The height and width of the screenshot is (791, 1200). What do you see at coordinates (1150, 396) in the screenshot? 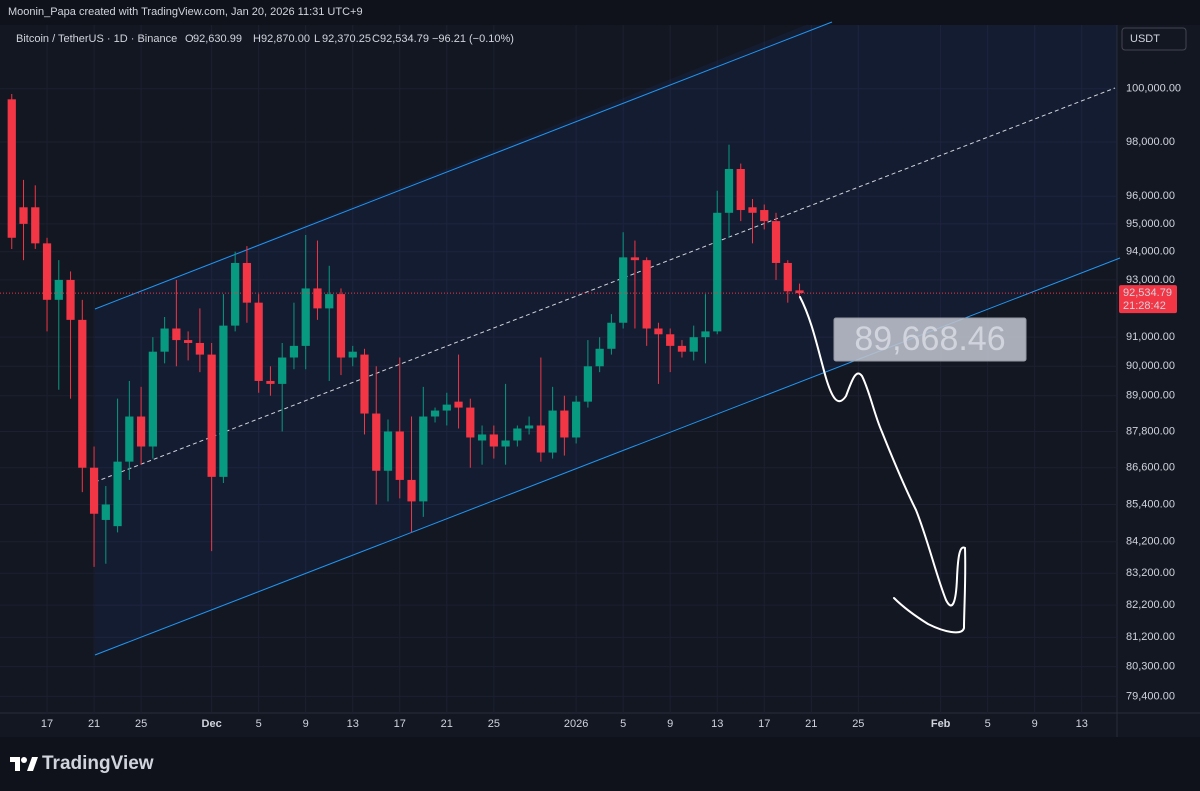
I see `y-tick-label: 89,000.00` at bounding box center [1150, 396].